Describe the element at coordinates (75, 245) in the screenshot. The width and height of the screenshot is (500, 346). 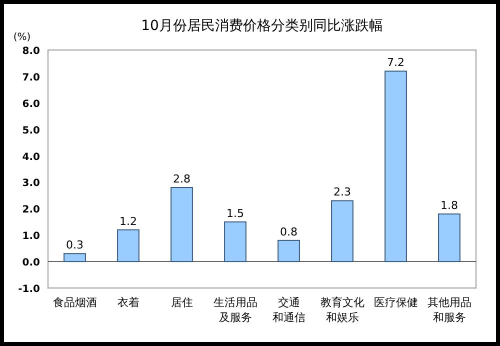
I see `data-label: 0.3` at that location.